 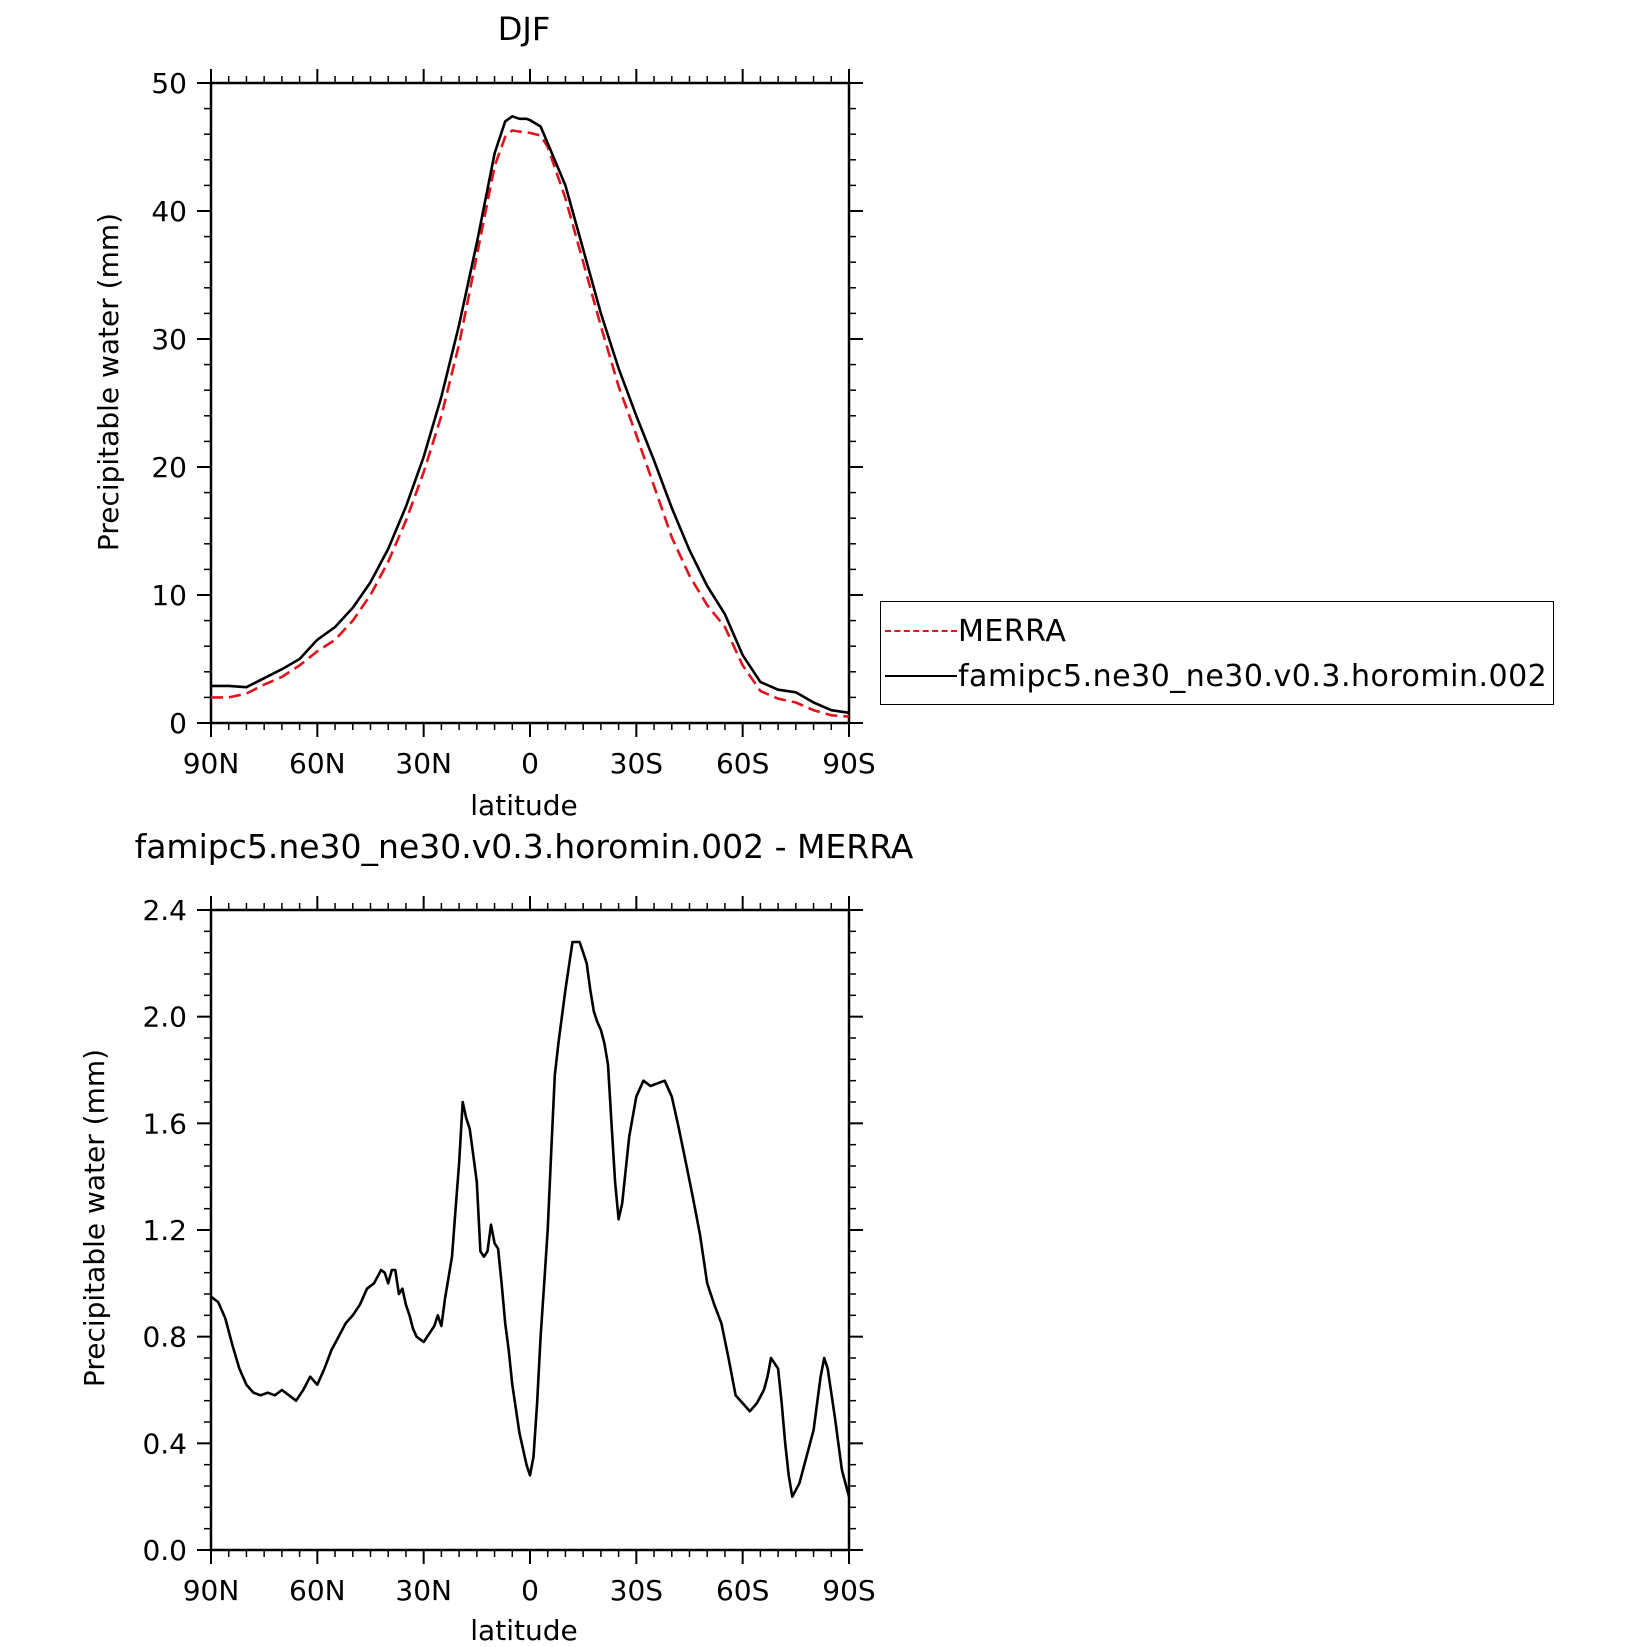 I want to click on legend-label-model: famipc5.ne30_ne30.v0.3.horomin.002, so click(x=1253, y=676).